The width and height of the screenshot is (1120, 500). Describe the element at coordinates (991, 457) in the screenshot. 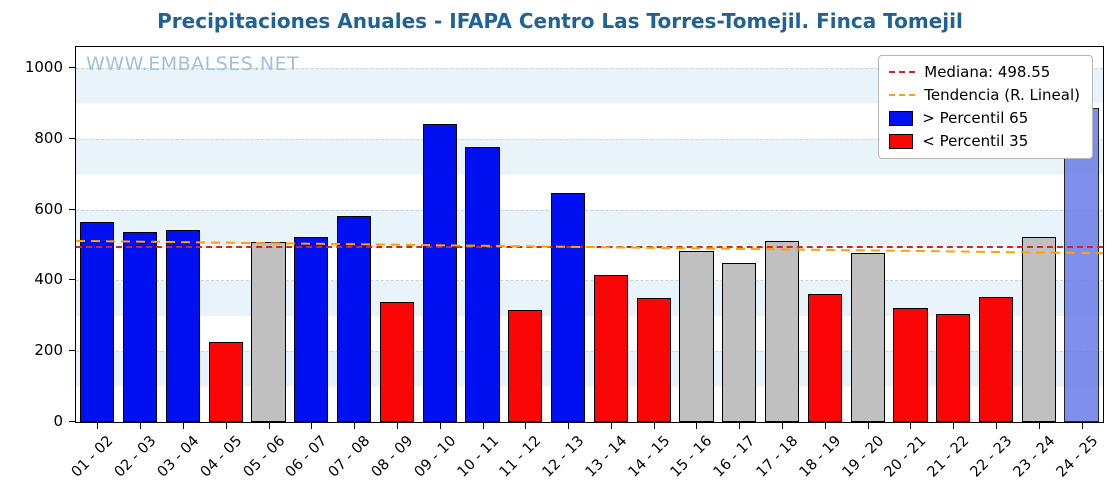

I see `xtick-label-22-23: 22 - 23` at that location.